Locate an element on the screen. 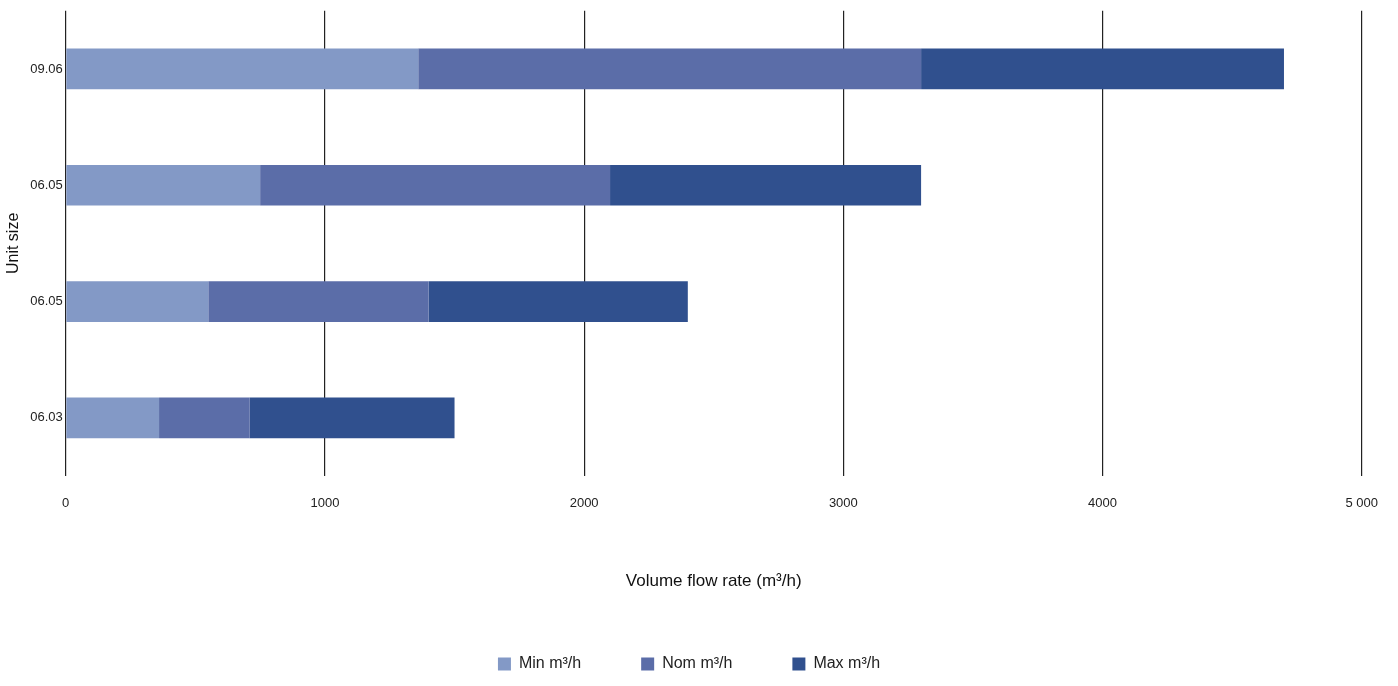 The height and width of the screenshot is (686, 1398). legend-label: Max m³/h is located at coordinates (847, 663).